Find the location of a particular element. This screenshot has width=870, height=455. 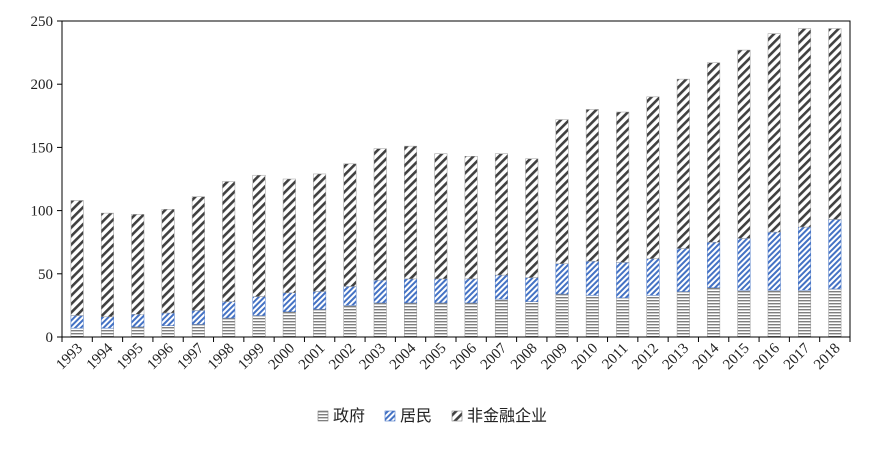

bar-government-2008 is located at coordinates (532, 319).